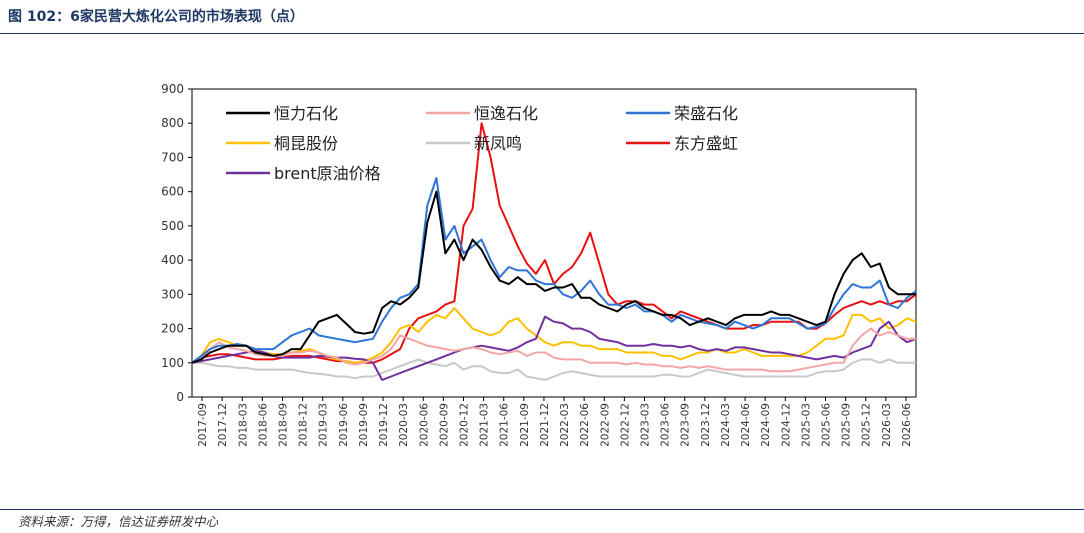  What do you see at coordinates (424, 425) in the screenshot?
I see `x-tick-label: 2020-06` at bounding box center [424, 425].